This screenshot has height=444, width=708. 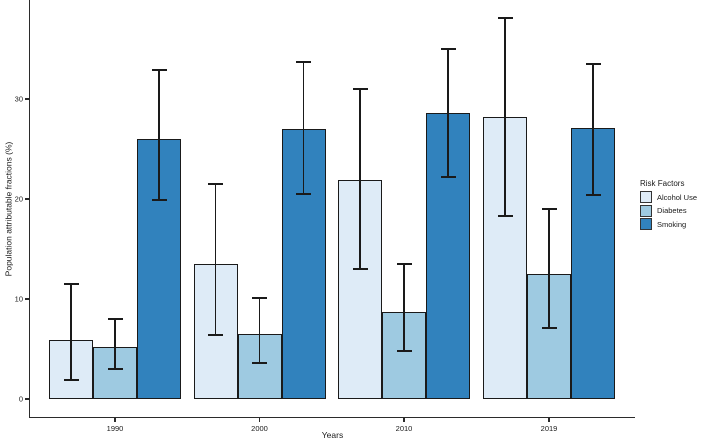 I want to click on error-bar-cap-top-2019-alcohol-use, so click(x=505, y=18).